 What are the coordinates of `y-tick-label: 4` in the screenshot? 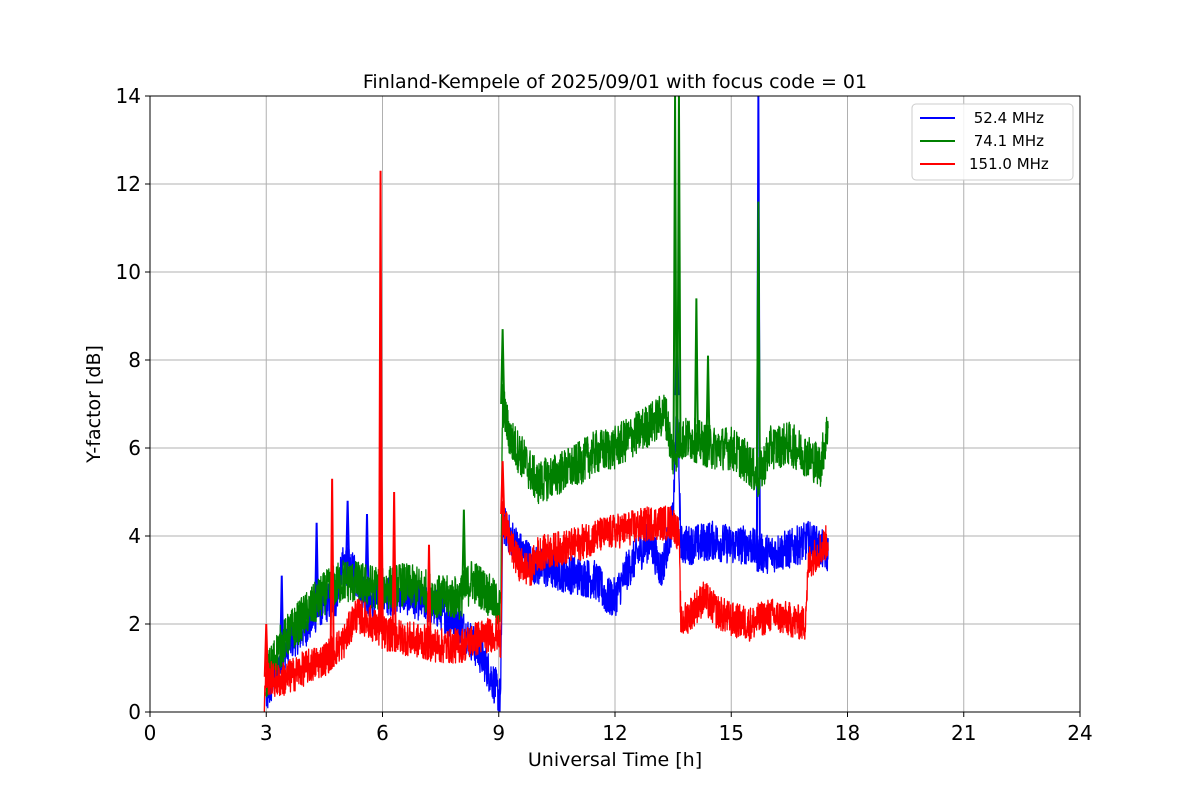 It's located at (134, 536).